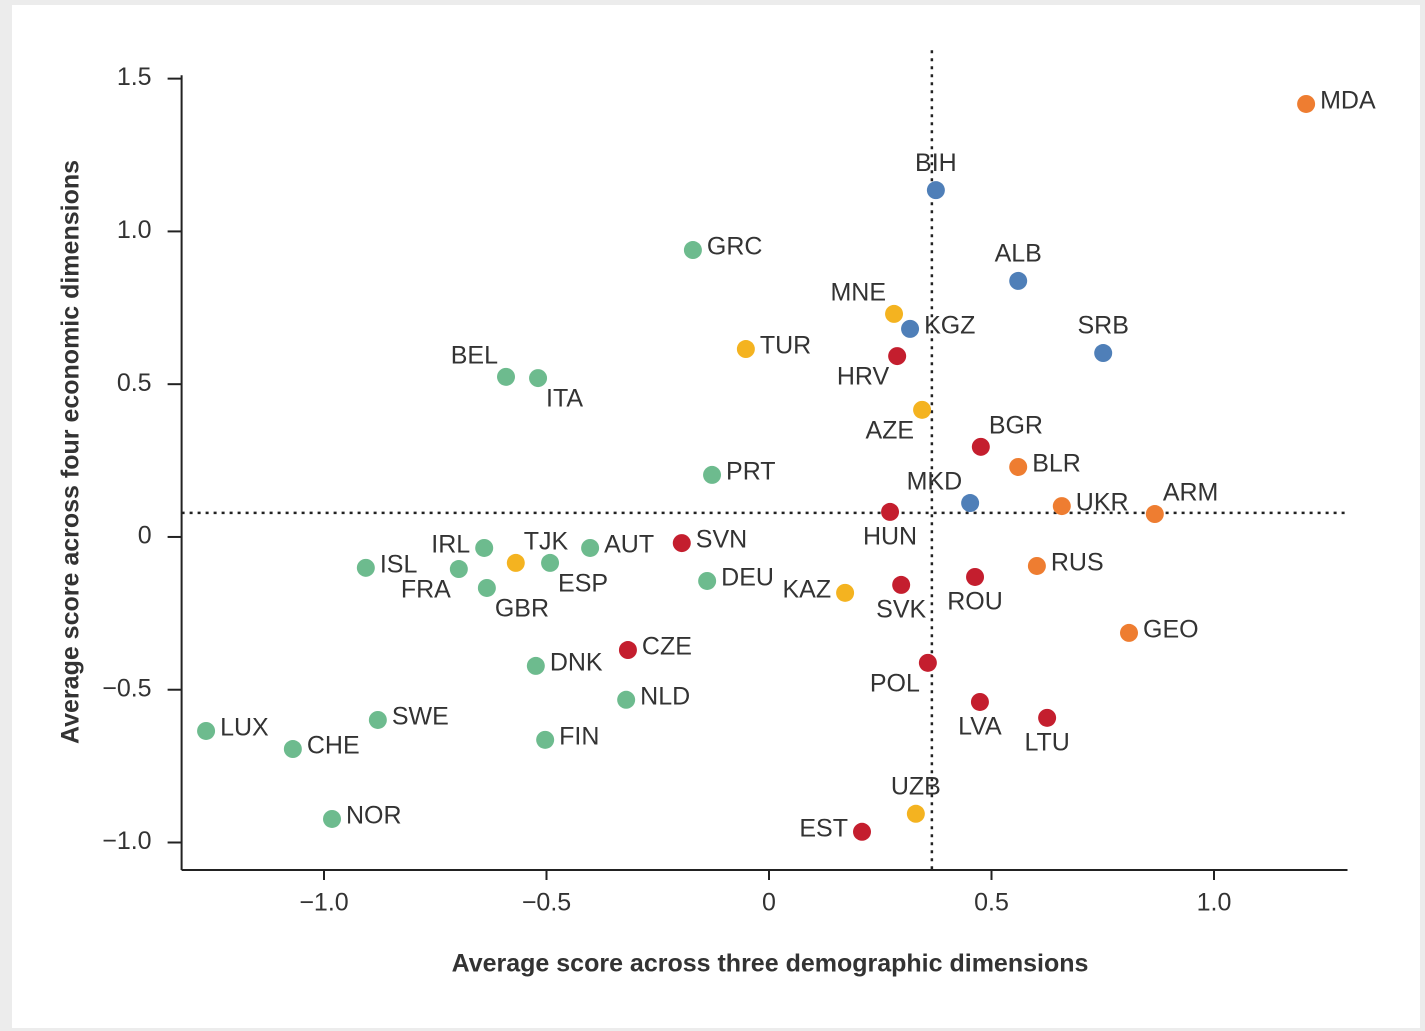 The image size is (1425, 1031). Describe the element at coordinates (858, 293) in the screenshot. I see `point-label: MNE` at that location.